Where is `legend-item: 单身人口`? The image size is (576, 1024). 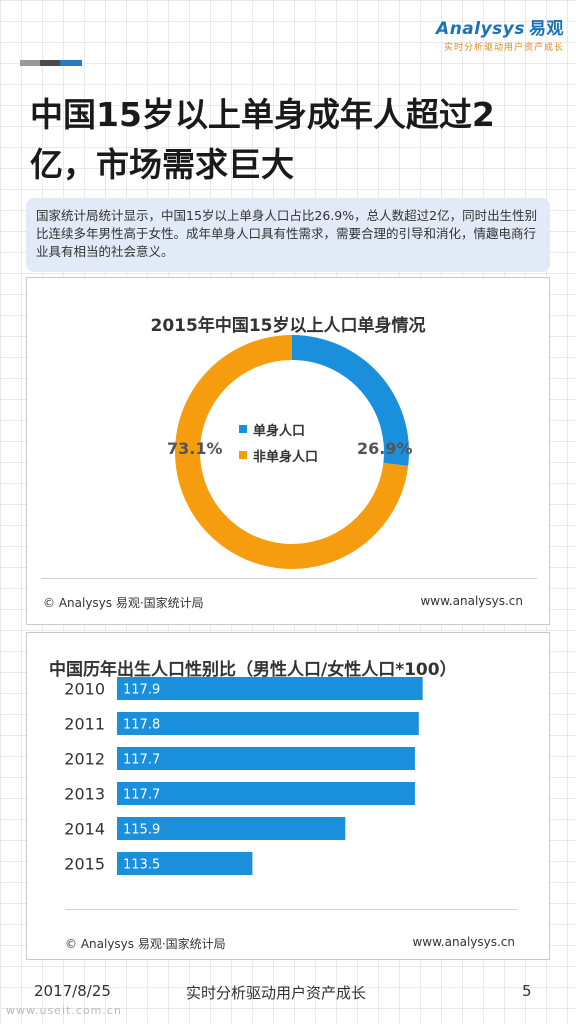
legend-item: 单身人口 is located at coordinates (278, 429).